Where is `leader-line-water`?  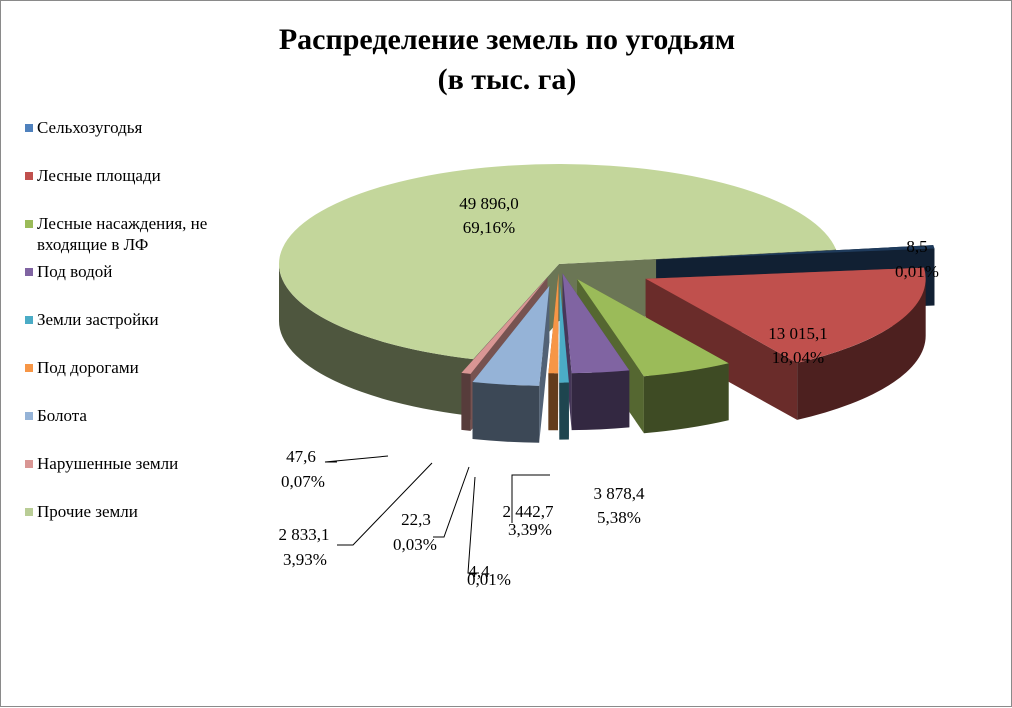 leader-line-water is located at coordinates (530, 498).